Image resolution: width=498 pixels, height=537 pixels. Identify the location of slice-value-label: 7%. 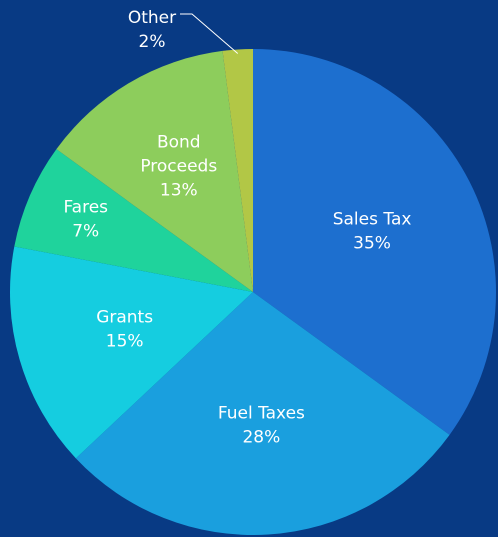
(85, 232).